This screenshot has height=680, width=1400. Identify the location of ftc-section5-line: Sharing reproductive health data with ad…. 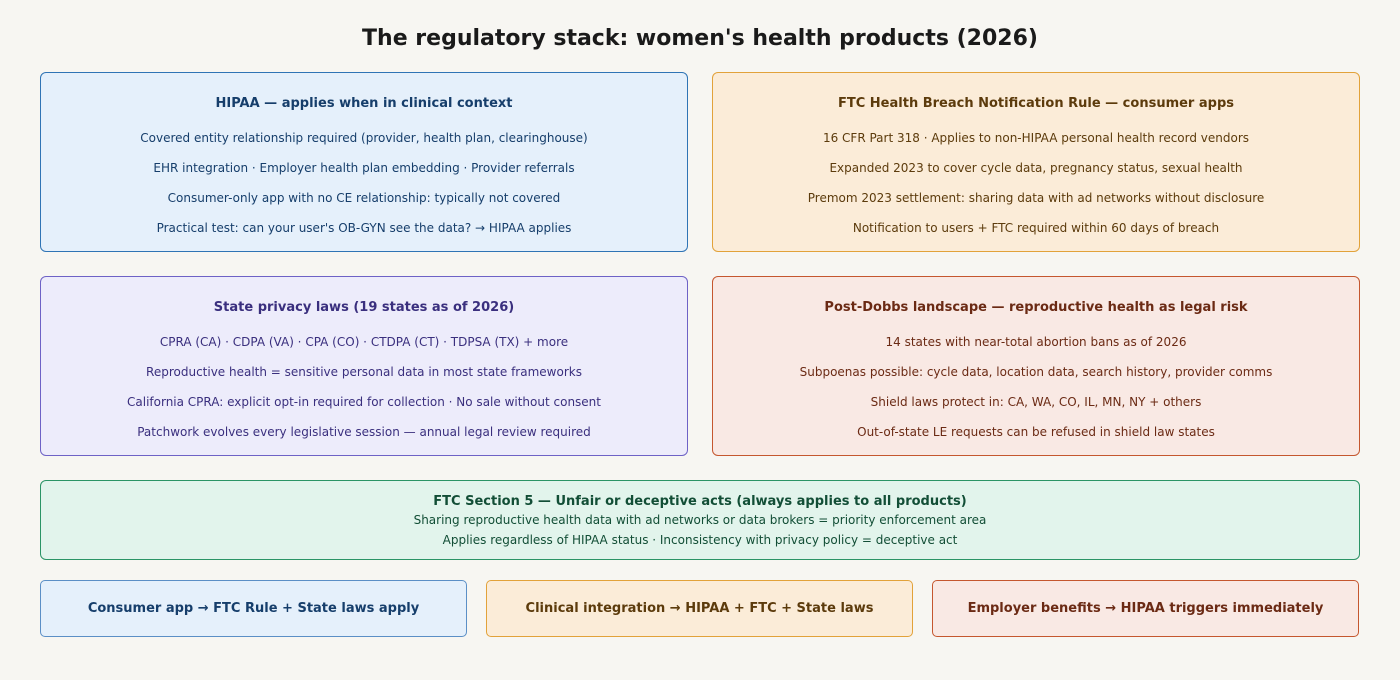
(700, 520).